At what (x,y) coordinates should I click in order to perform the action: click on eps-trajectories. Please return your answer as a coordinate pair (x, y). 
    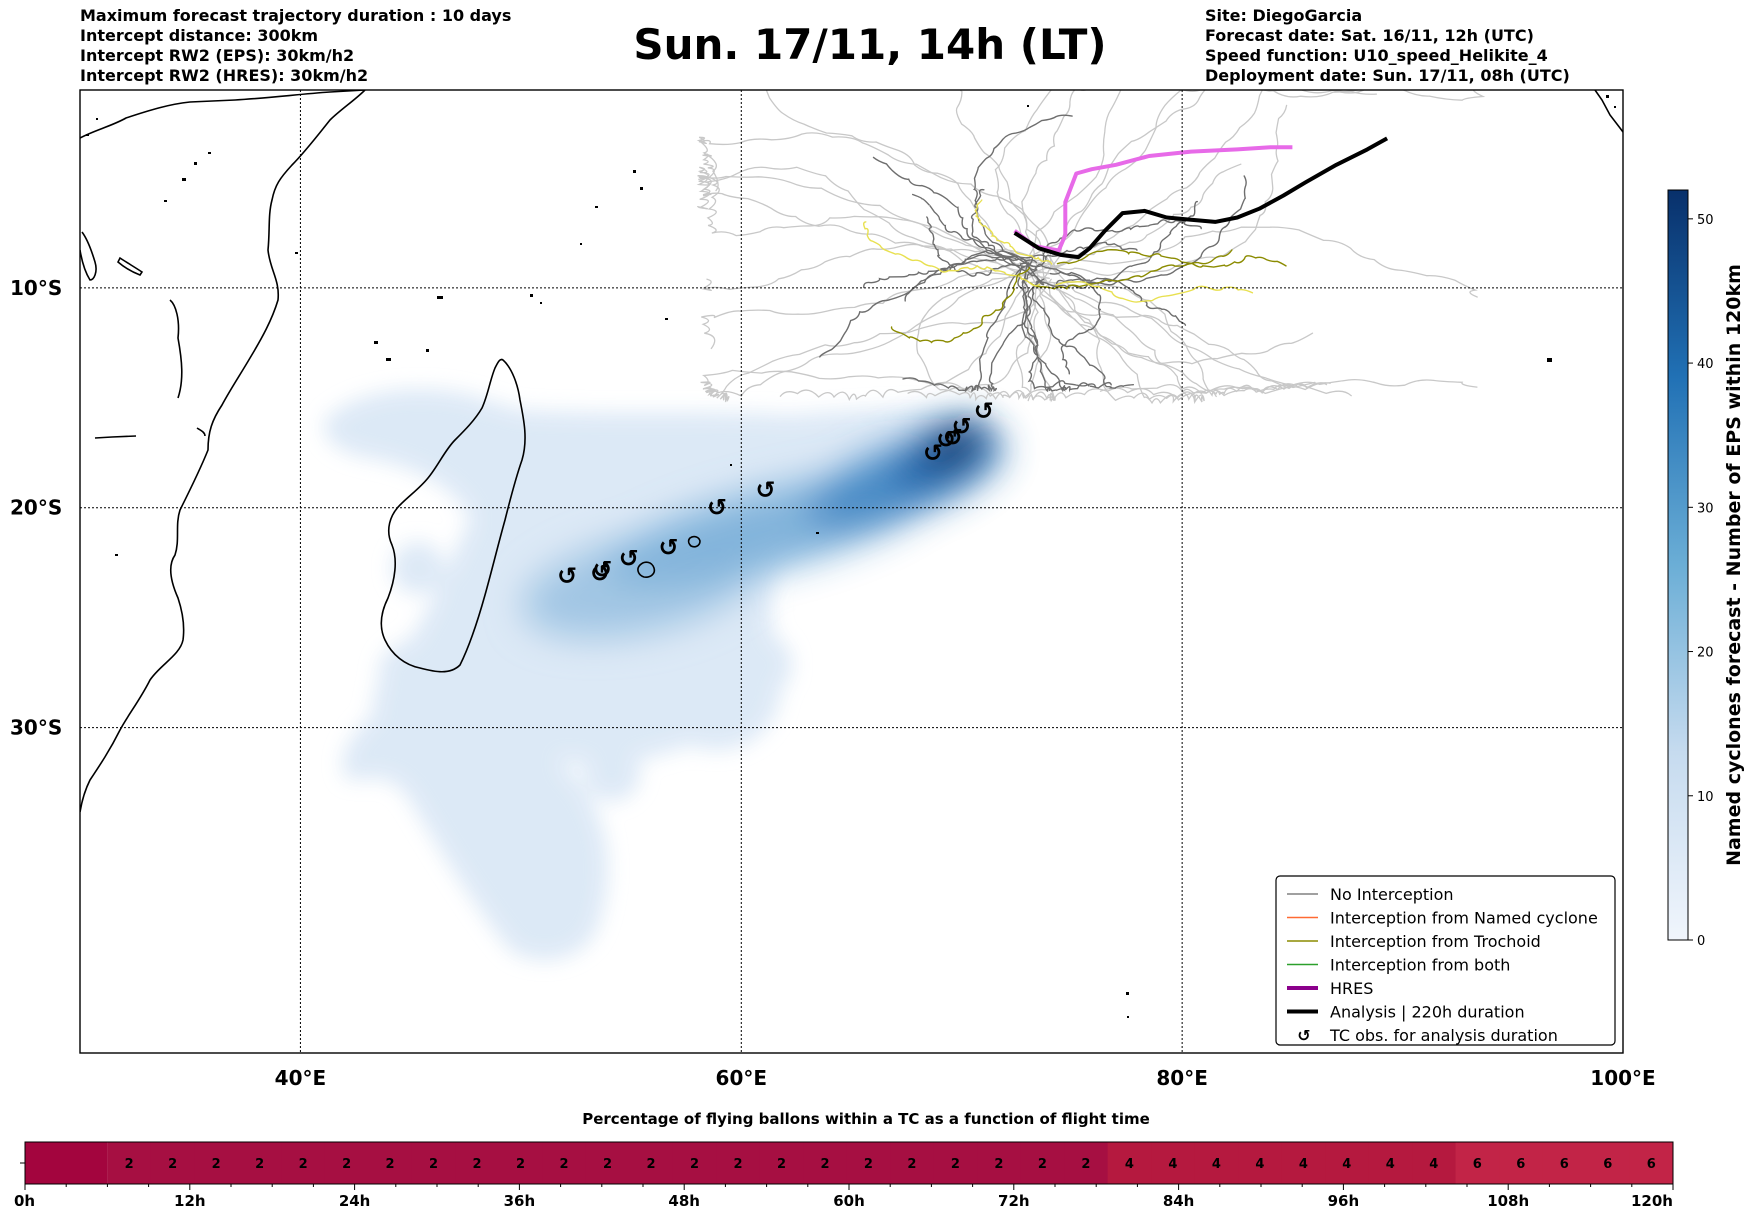
    Looking at the image, I should click on (1091, 247).